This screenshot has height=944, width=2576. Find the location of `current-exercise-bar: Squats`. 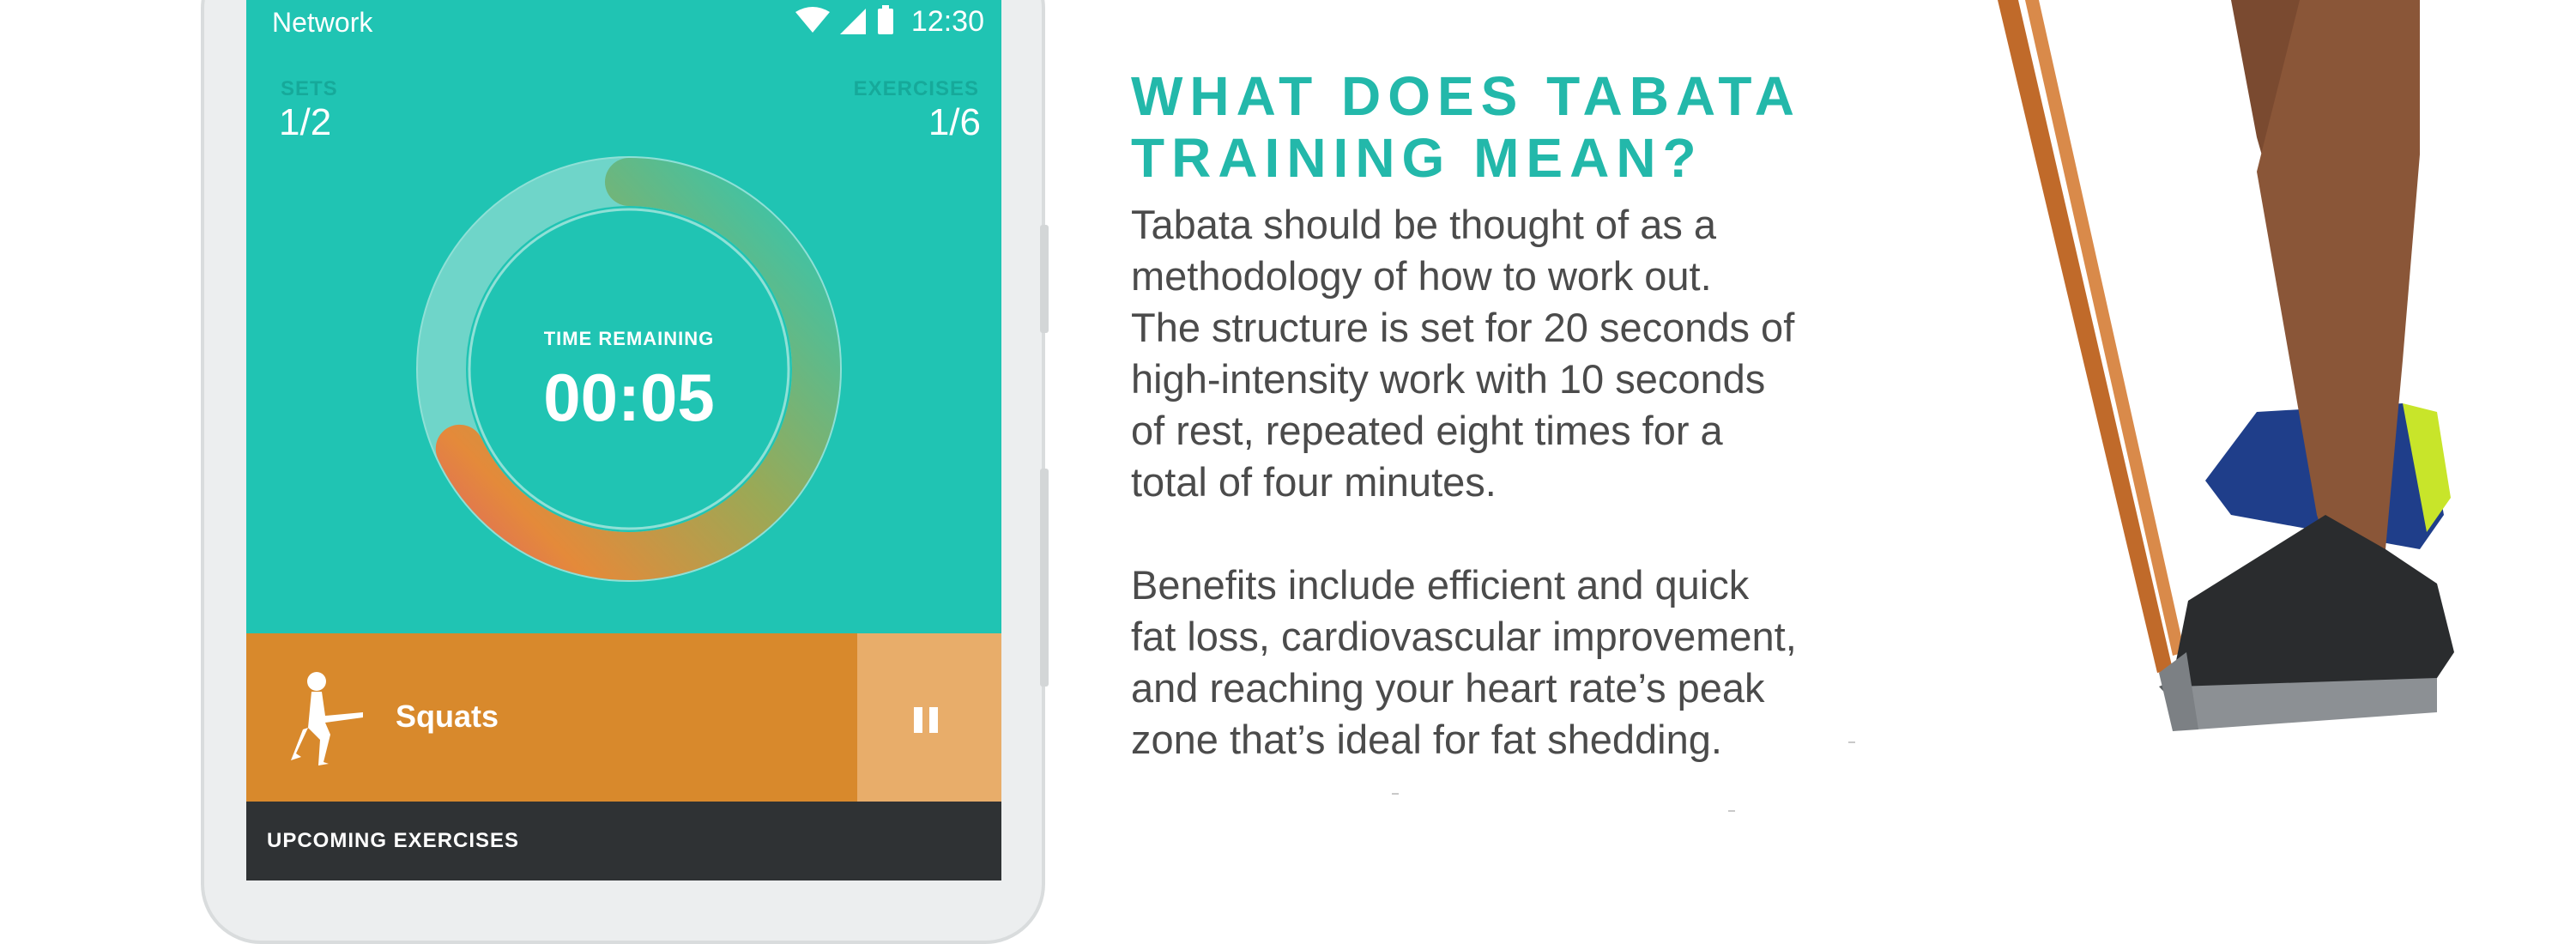

current-exercise-bar: Squats is located at coordinates (623, 717).